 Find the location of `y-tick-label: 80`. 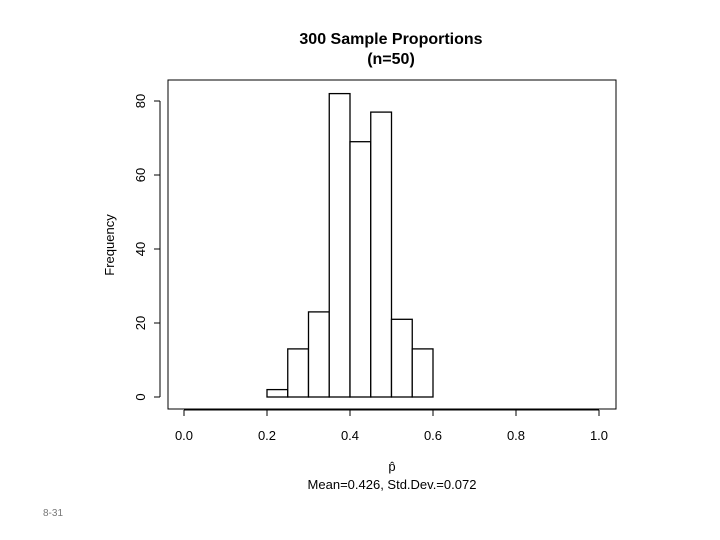

y-tick-label: 80 is located at coordinates (140, 101).